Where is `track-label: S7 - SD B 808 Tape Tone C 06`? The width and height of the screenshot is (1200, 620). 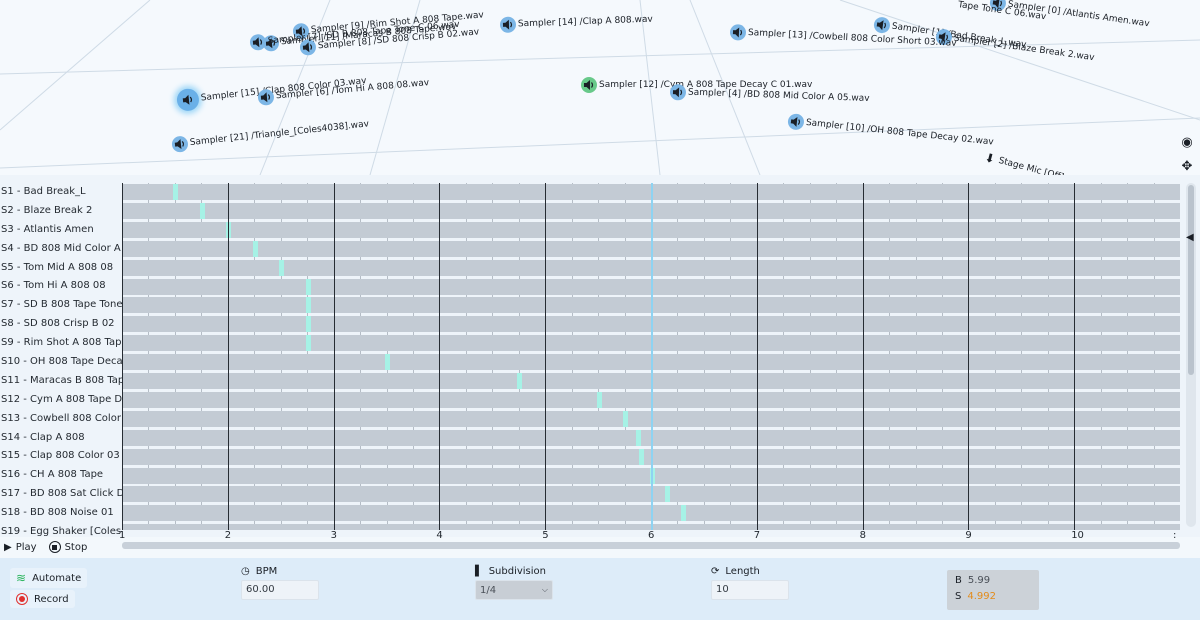
track-label: S7 - SD B 808 Tape Tone C 06 is located at coordinates (61, 305).